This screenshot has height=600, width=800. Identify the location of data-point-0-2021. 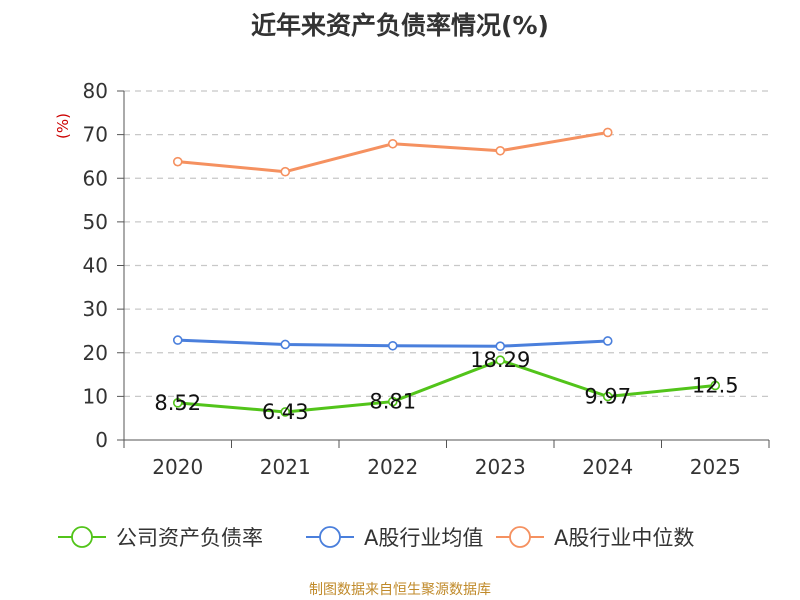
(285, 412).